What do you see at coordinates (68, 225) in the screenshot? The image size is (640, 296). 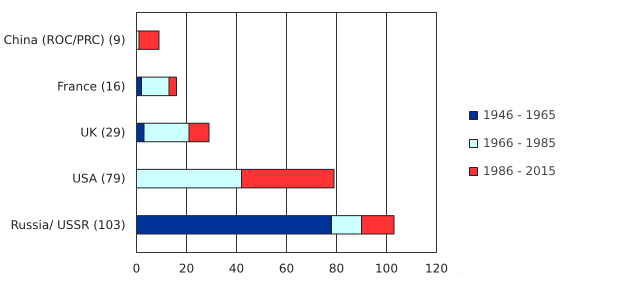 I see `y-tick-label: Russia/ USSR (103)` at bounding box center [68, 225].